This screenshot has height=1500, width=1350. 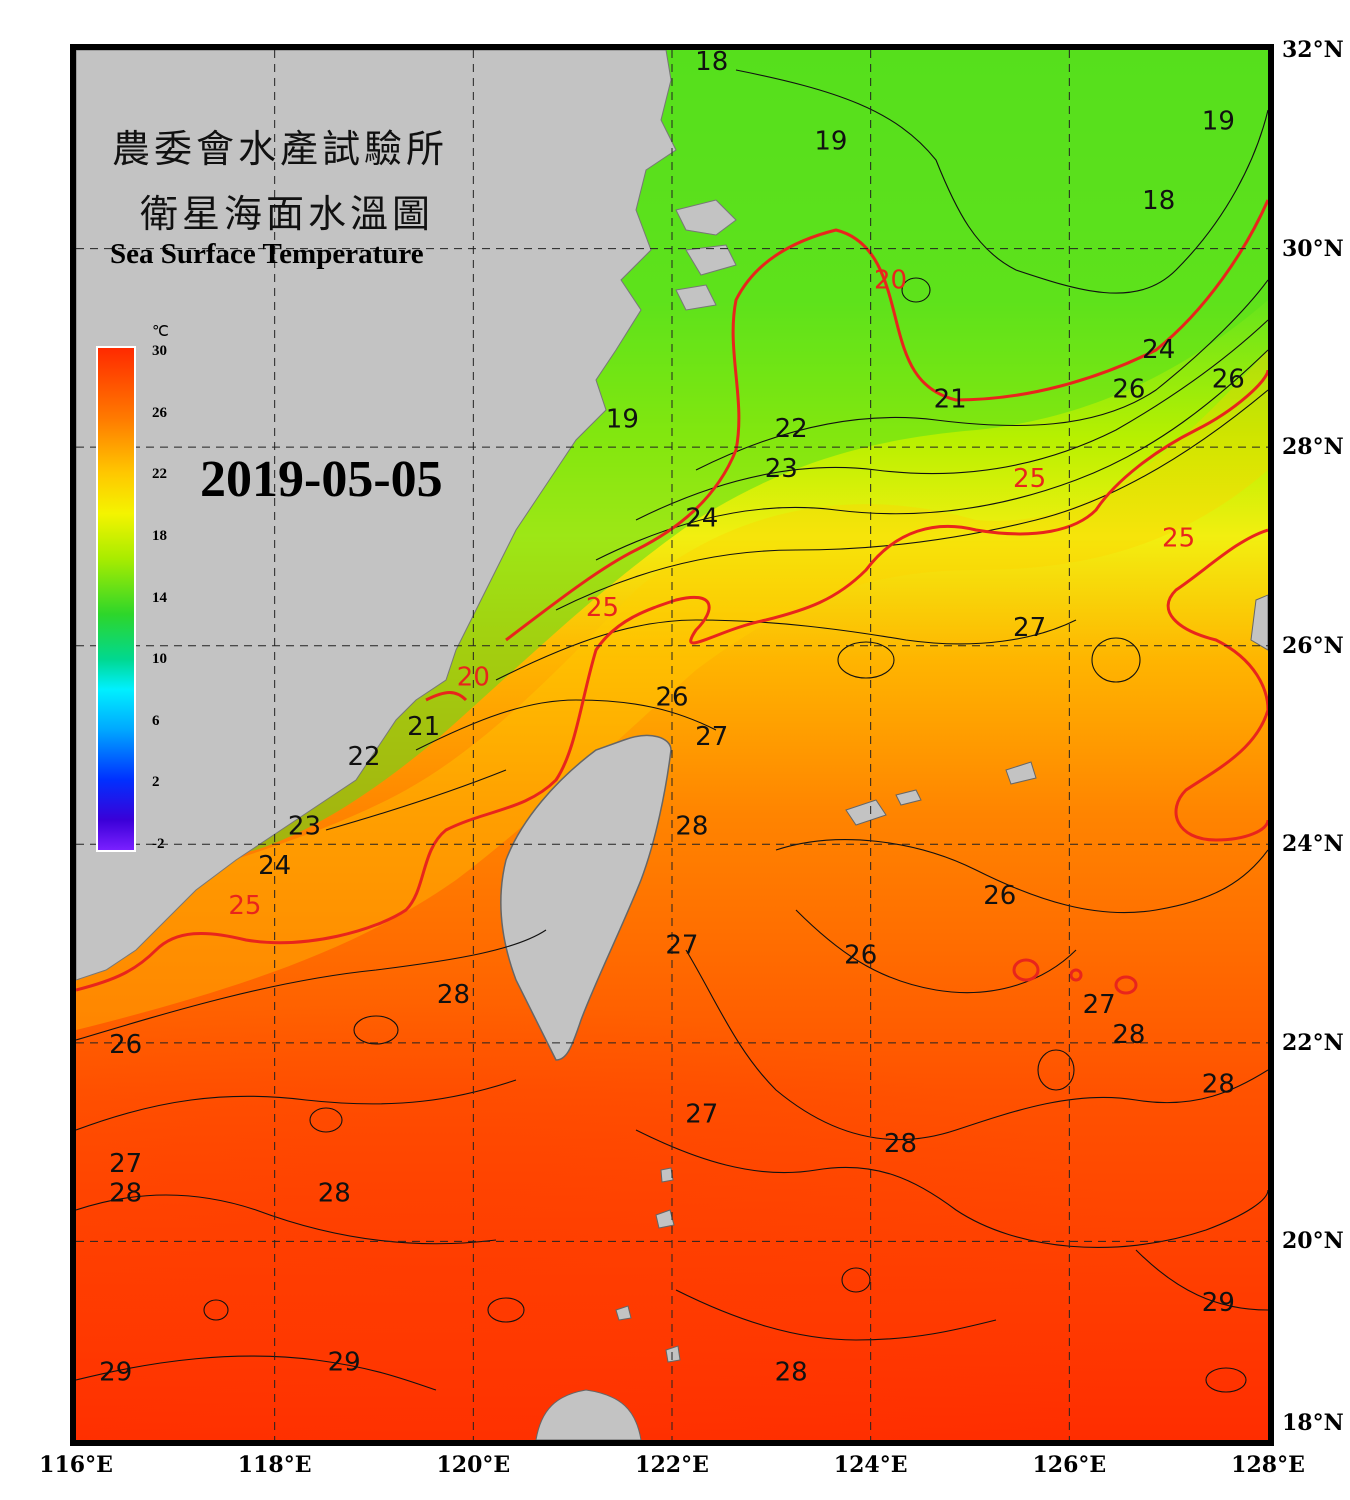 I want to click on colorbar-tick-label: 14, so click(x=159, y=597).